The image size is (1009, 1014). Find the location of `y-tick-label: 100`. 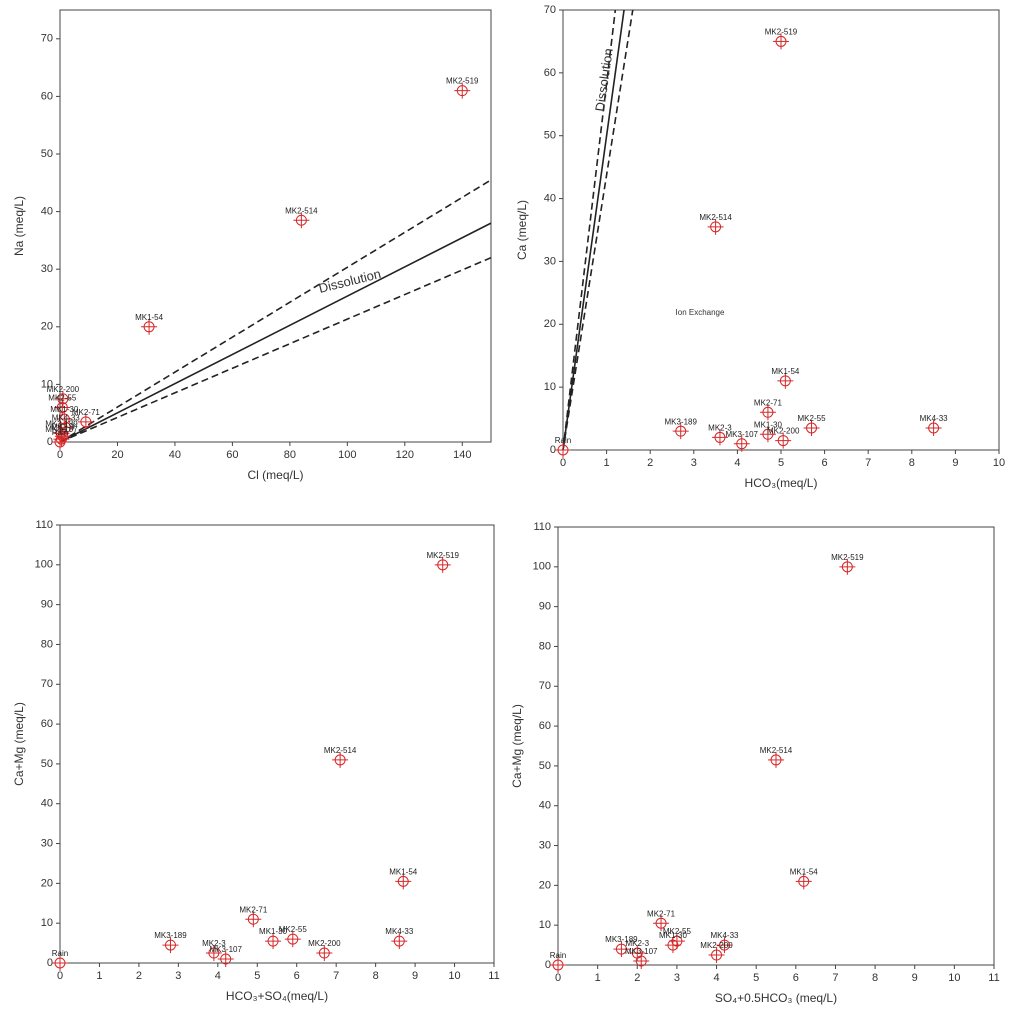

y-tick-label: 100 is located at coordinates (542, 567).